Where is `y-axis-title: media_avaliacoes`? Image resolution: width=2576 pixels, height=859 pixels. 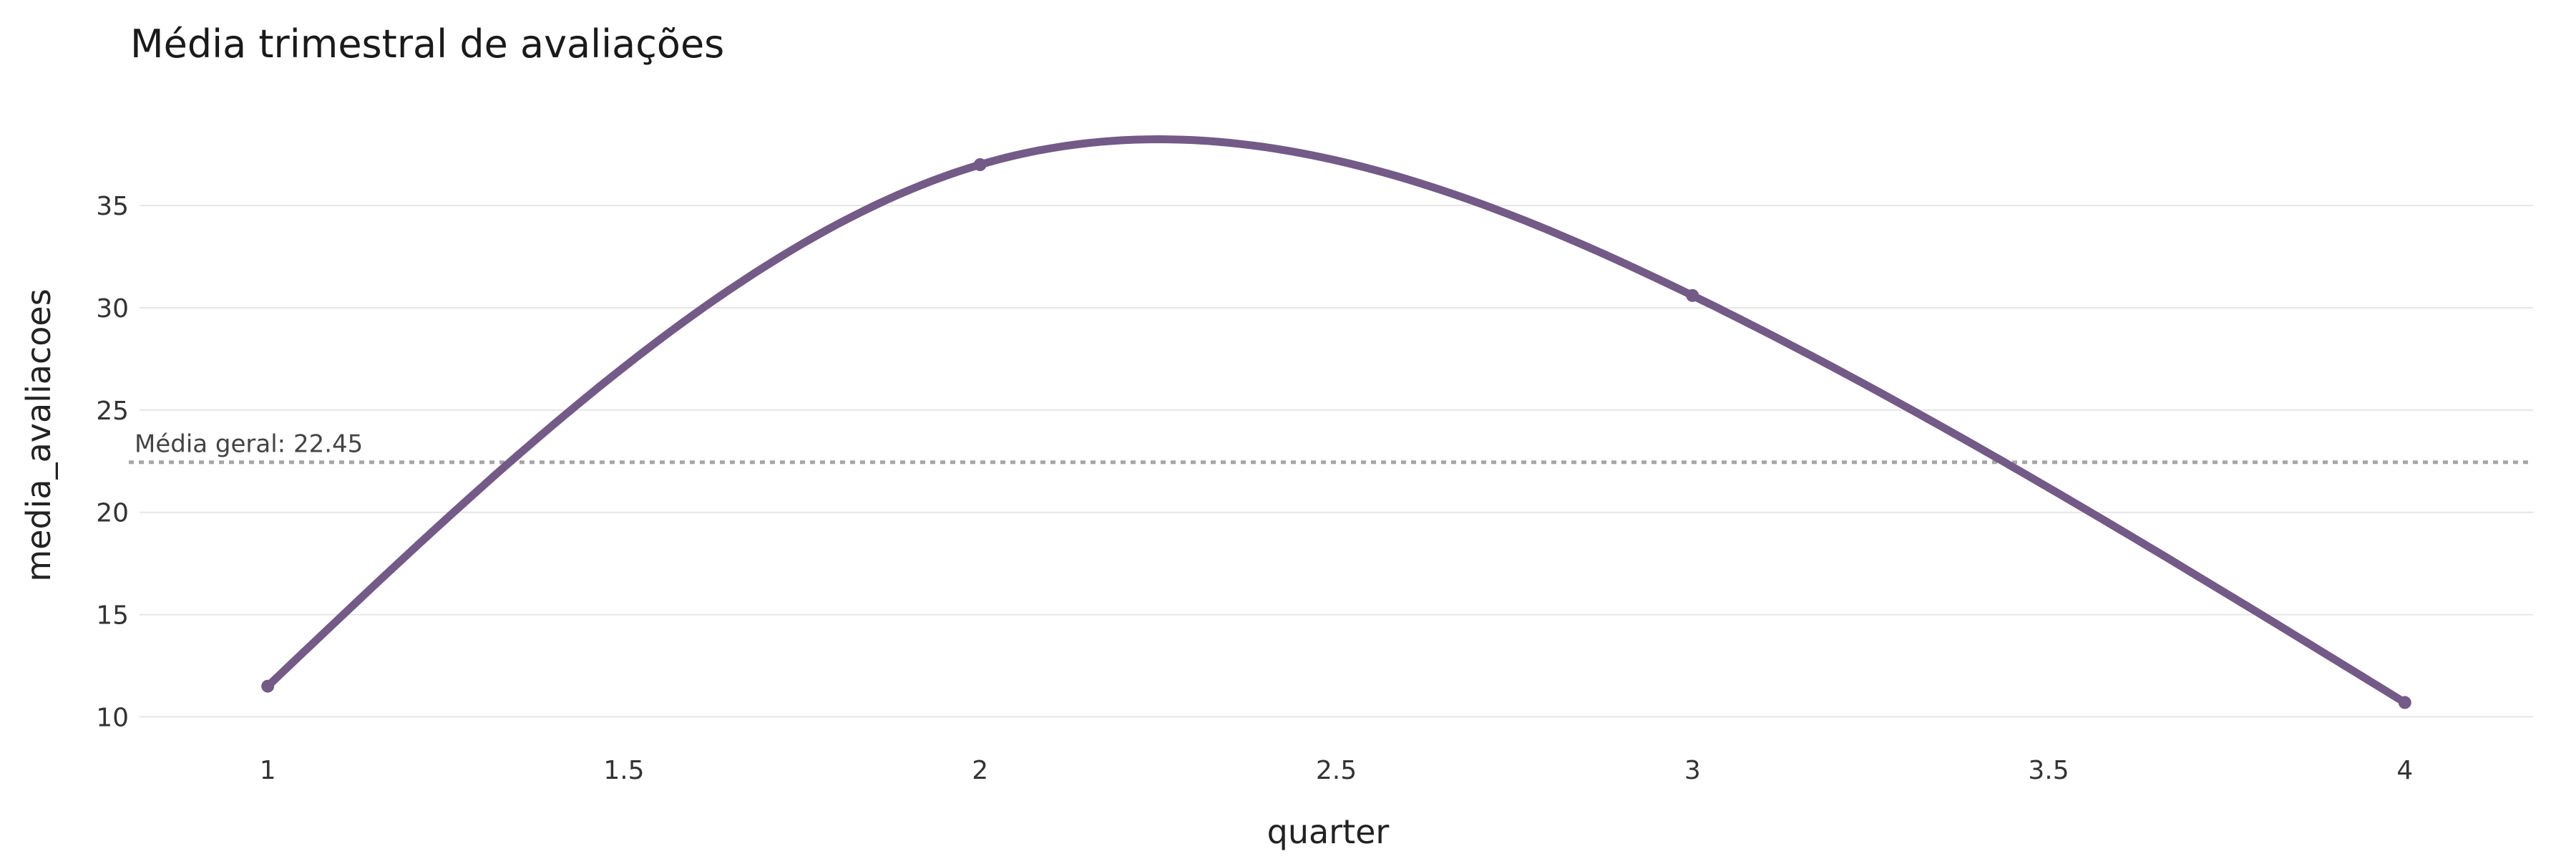
y-axis-title: media_avaliacoes is located at coordinates (38, 434).